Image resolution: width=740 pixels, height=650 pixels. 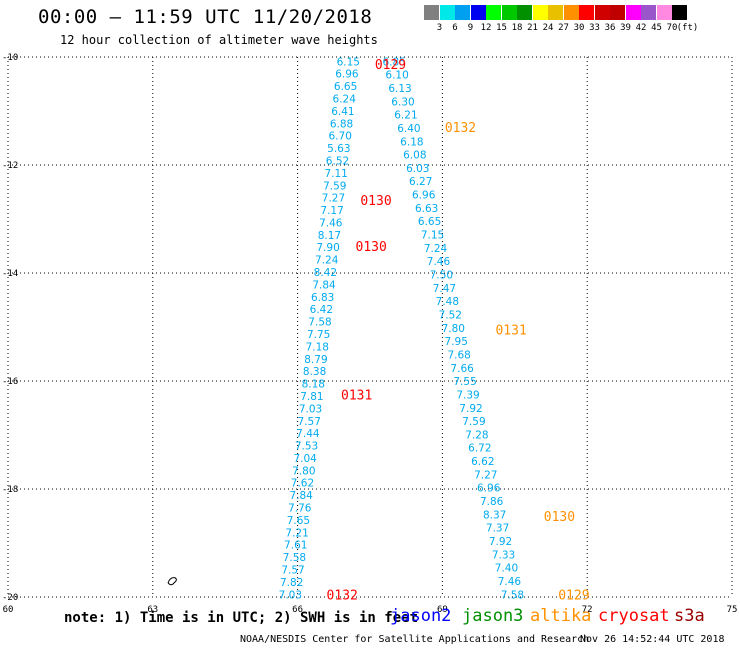 What do you see at coordinates (455, 28) in the screenshot?
I see `color-scale-label: 6` at bounding box center [455, 28].